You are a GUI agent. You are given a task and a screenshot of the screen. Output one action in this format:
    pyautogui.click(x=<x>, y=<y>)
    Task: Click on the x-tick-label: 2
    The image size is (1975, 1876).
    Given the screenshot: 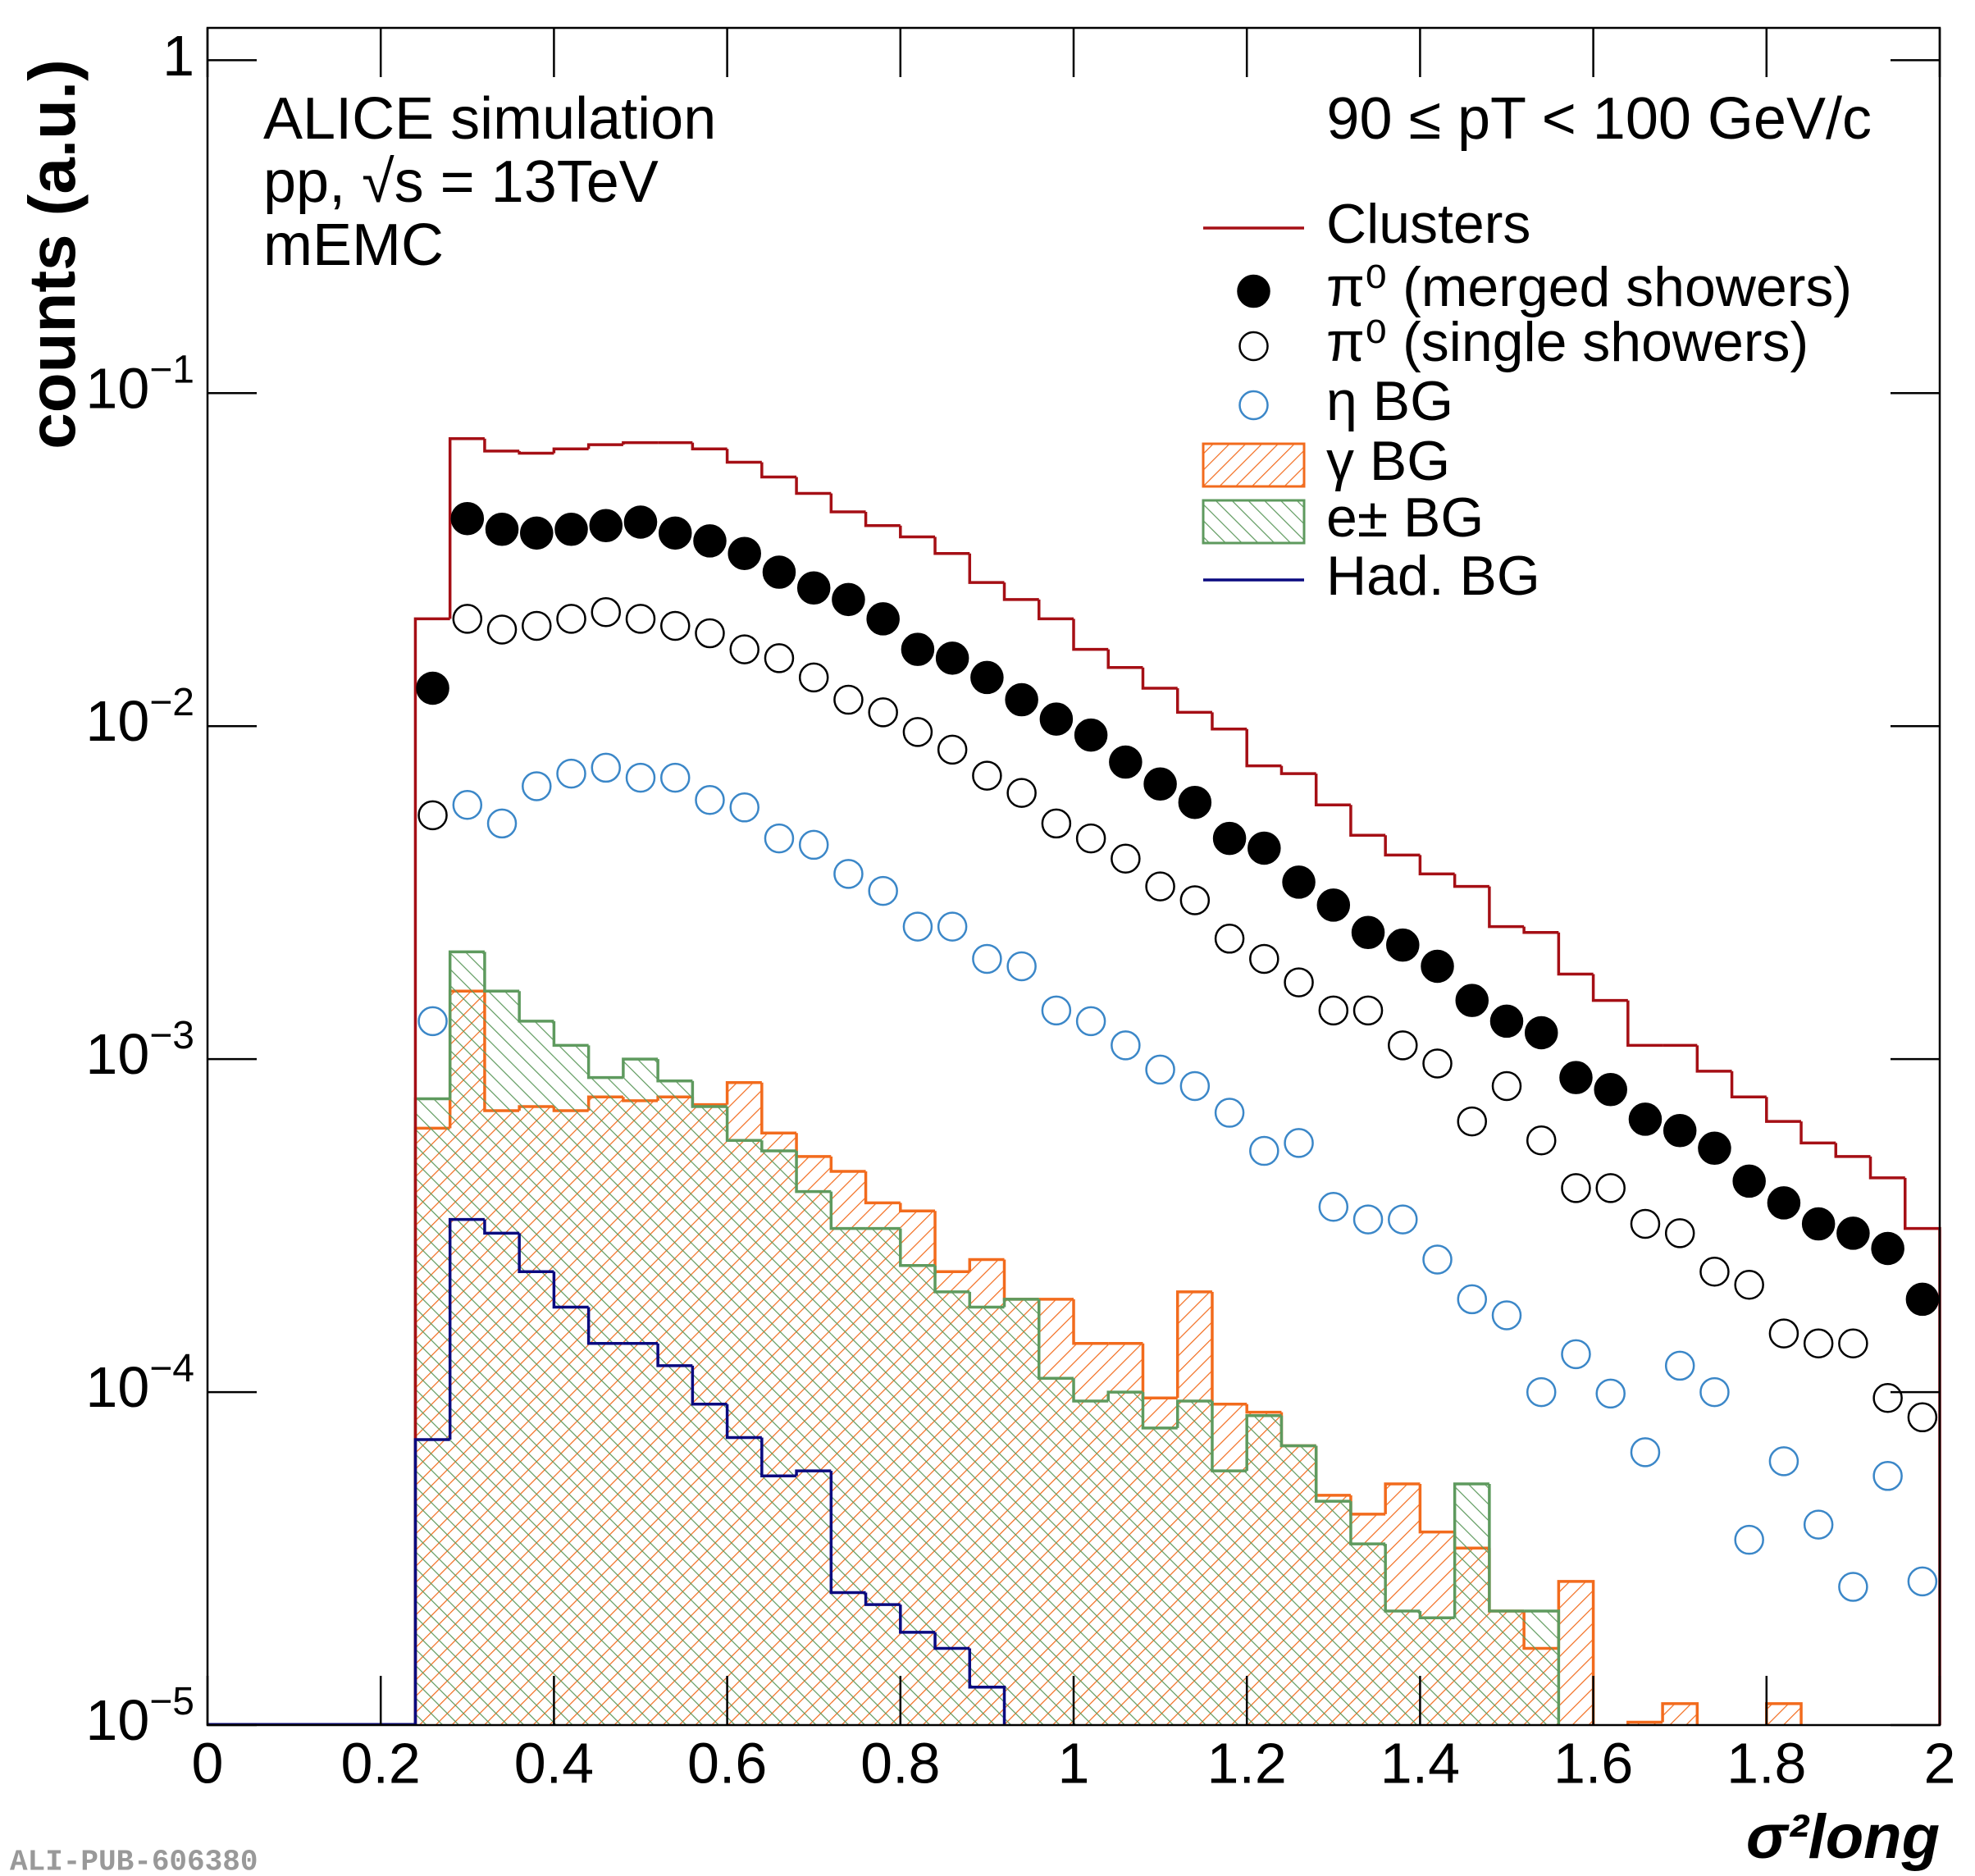 What is the action you would take?
    pyautogui.click(x=1940, y=1763)
    